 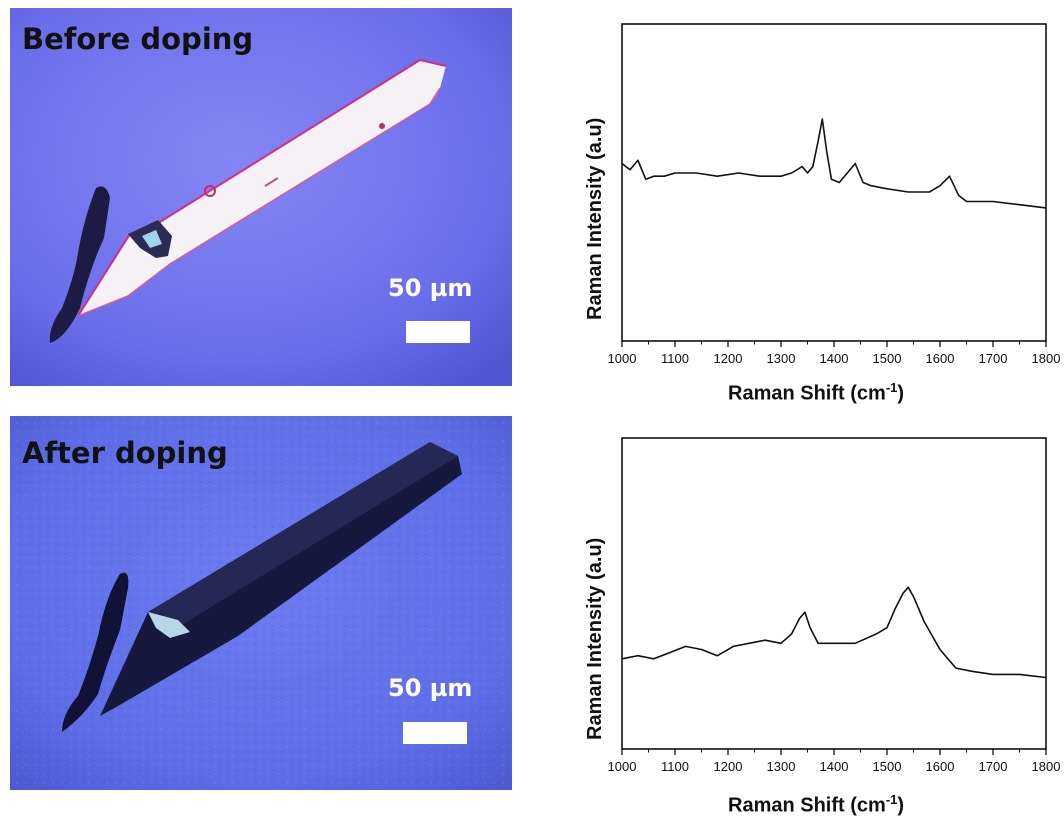 I want to click on micrograph-label: After doping, so click(x=125, y=453).